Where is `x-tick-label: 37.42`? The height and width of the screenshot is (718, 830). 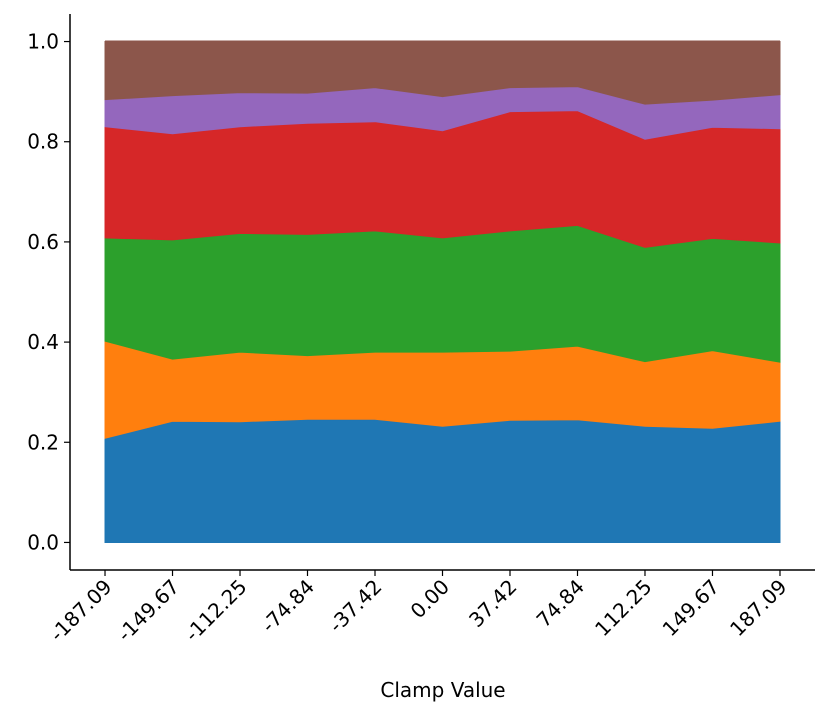
x-tick-label: 37.42 is located at coordinates (492, 603).